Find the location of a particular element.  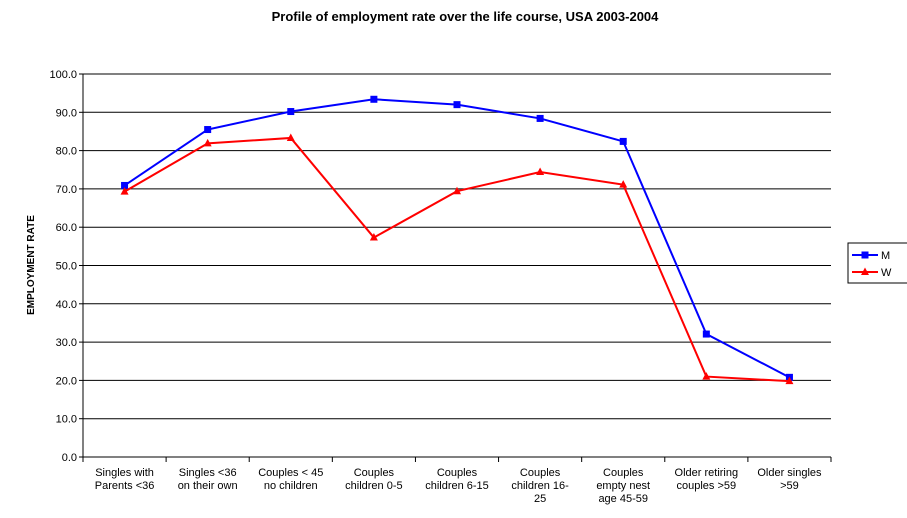

x-category-label: Couples < 45 no children is located at coordinates (290, 479).